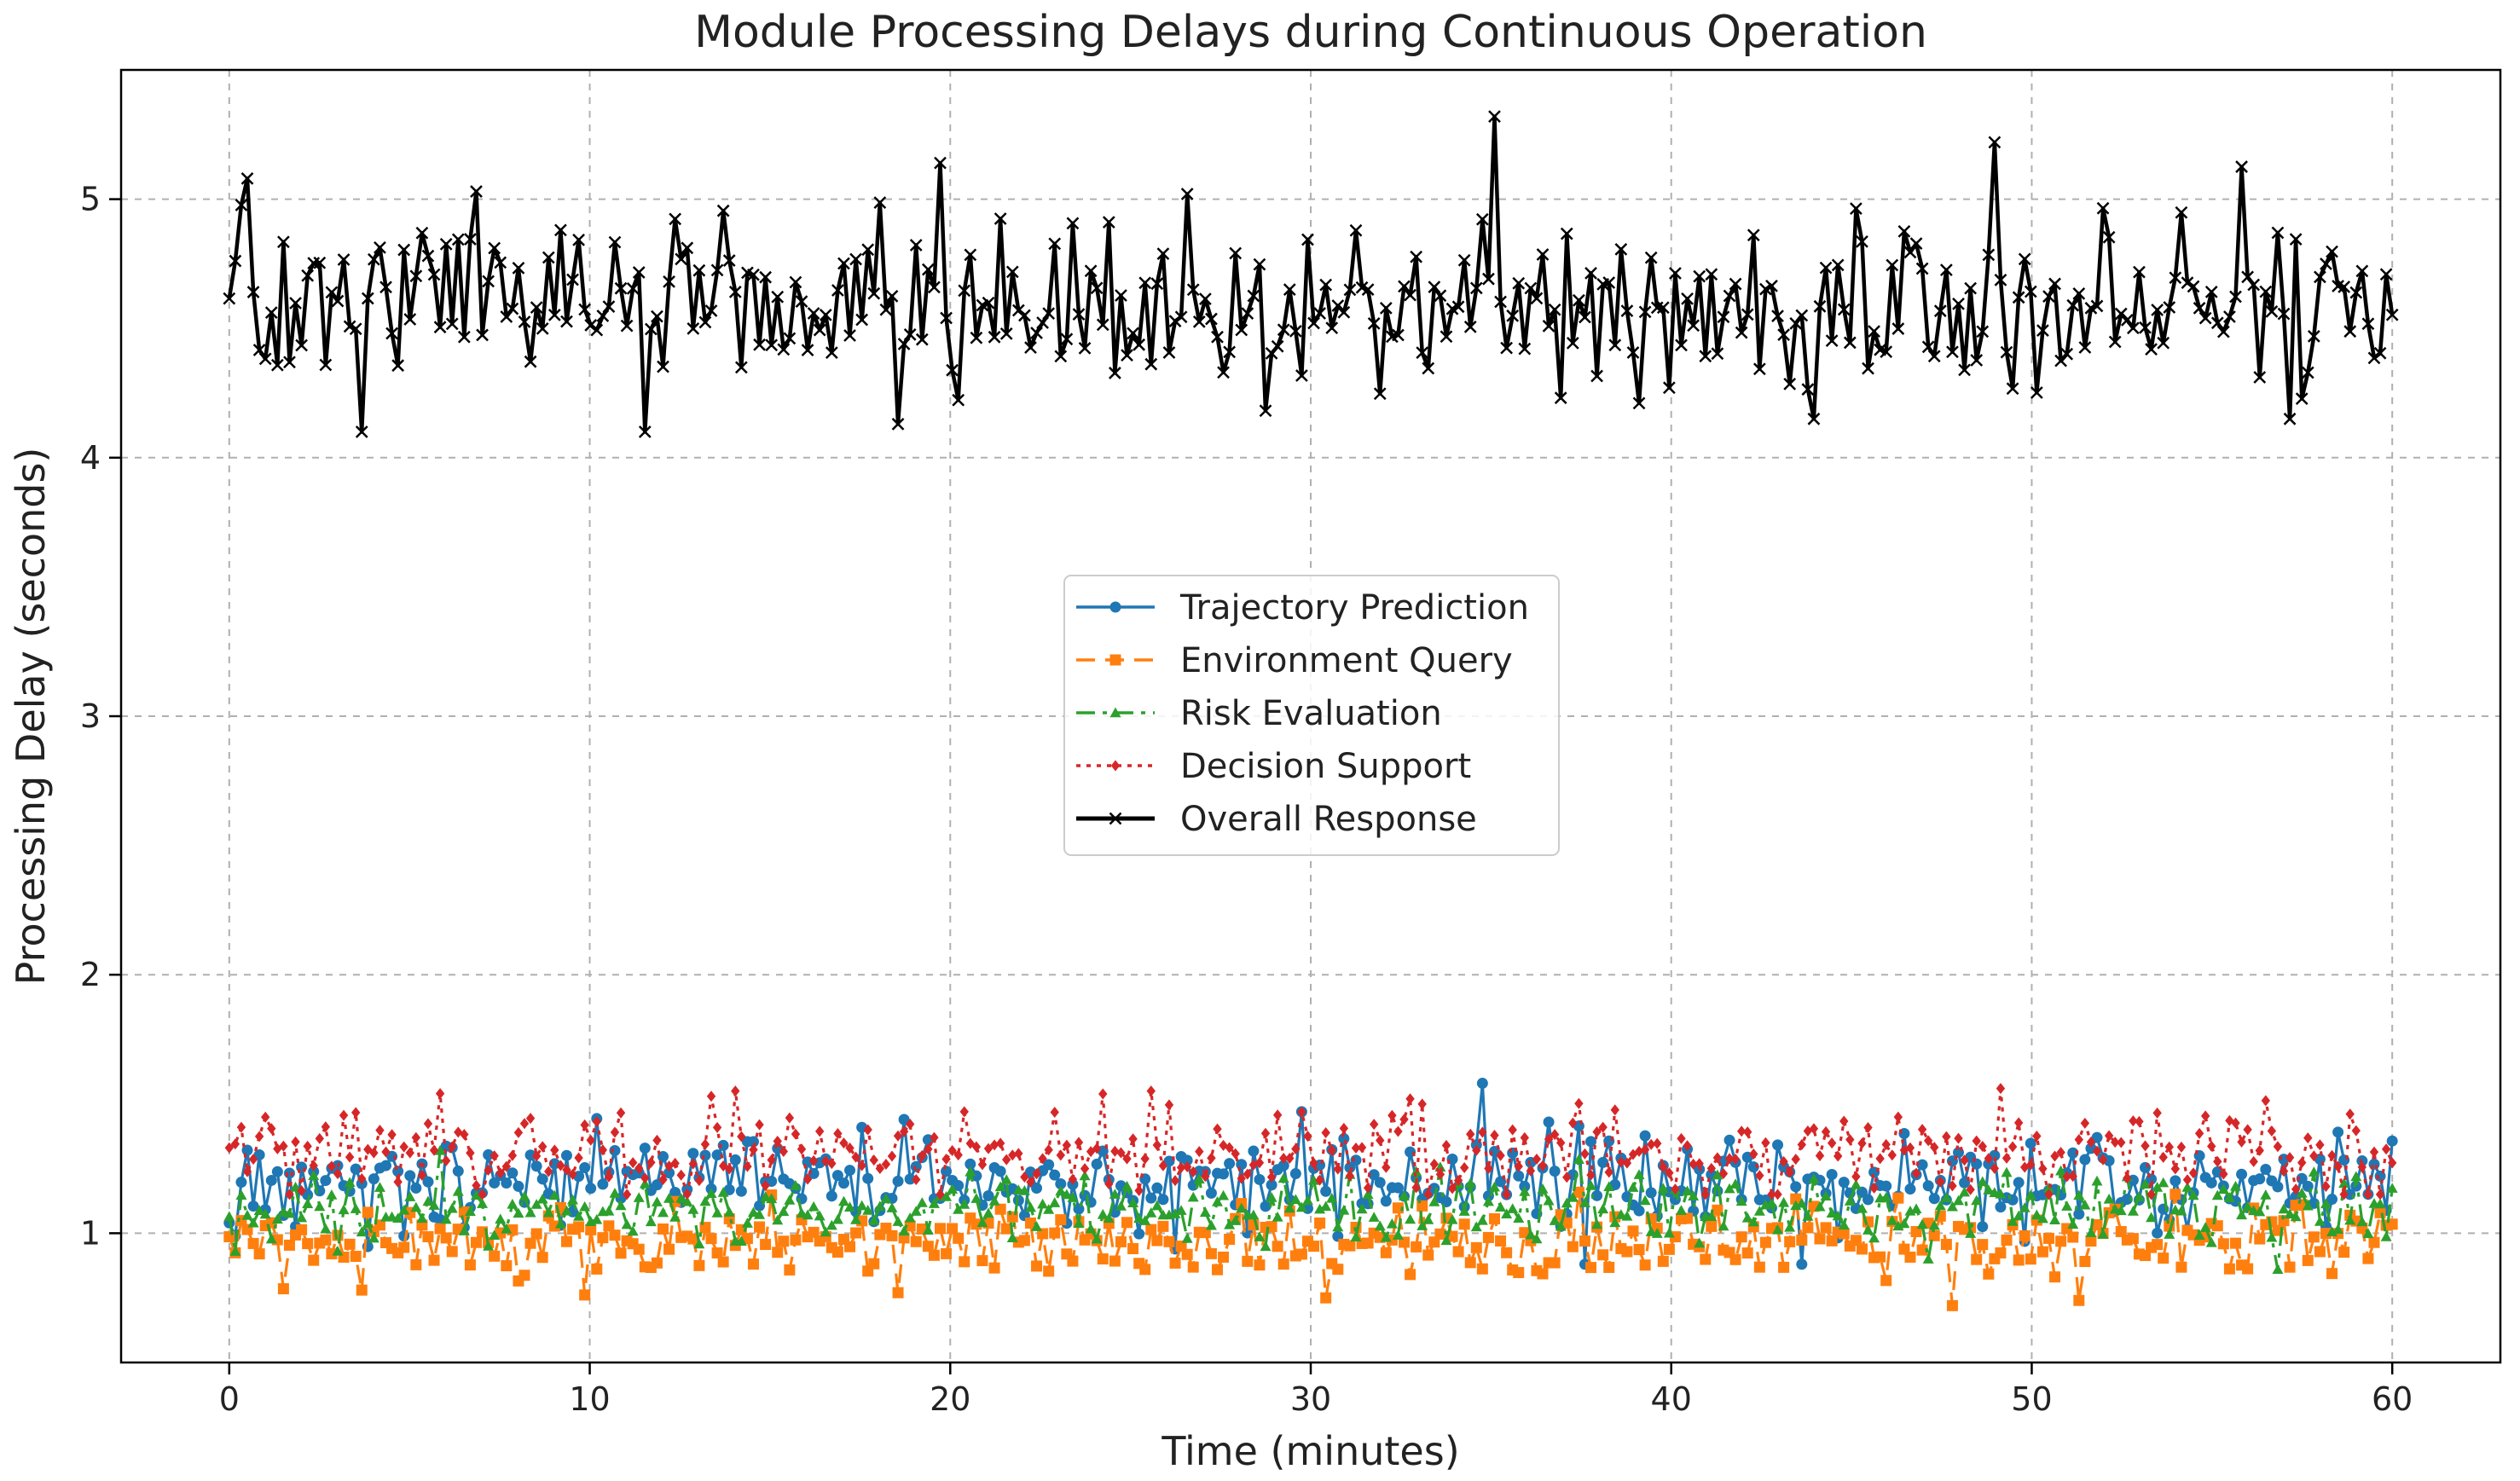 This screenshot has height=1481, width=2520. Describe the element at coordinates (1273, 766) in the screenshot. I see `legend-item: Decision Support` at that location.